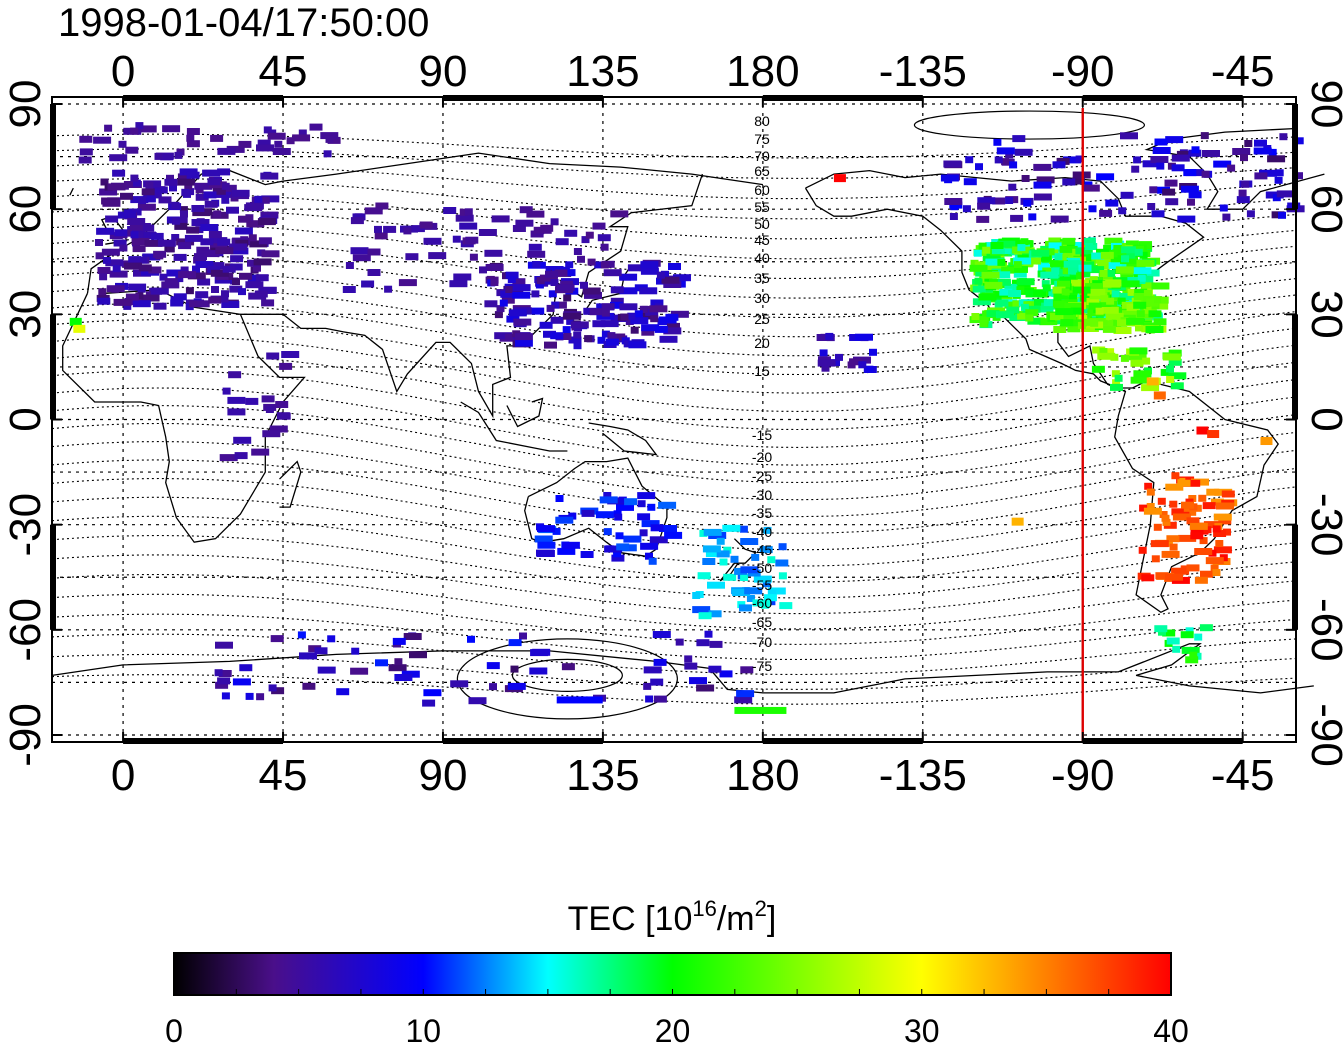 This screenshot has height=1048, width=1344. Describe the element at coordinates (674, 566) in the screenshot. I see `mag-contour` at that location.